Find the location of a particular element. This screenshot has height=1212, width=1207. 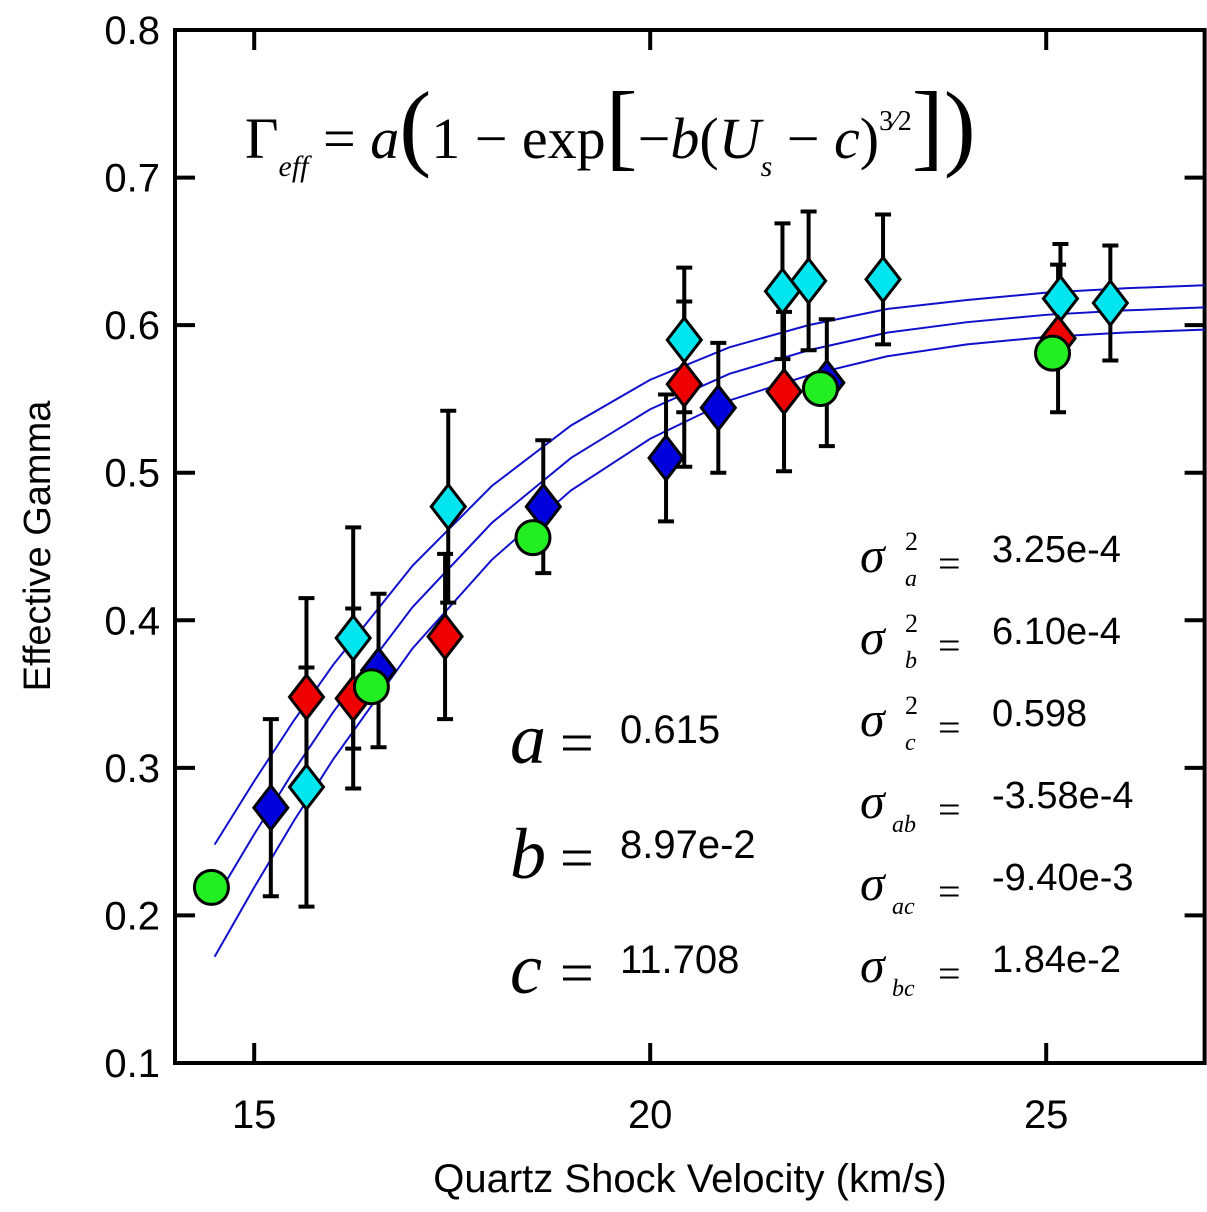

cov-value: -3.58e-4 is located at coordinates (1063, 796).